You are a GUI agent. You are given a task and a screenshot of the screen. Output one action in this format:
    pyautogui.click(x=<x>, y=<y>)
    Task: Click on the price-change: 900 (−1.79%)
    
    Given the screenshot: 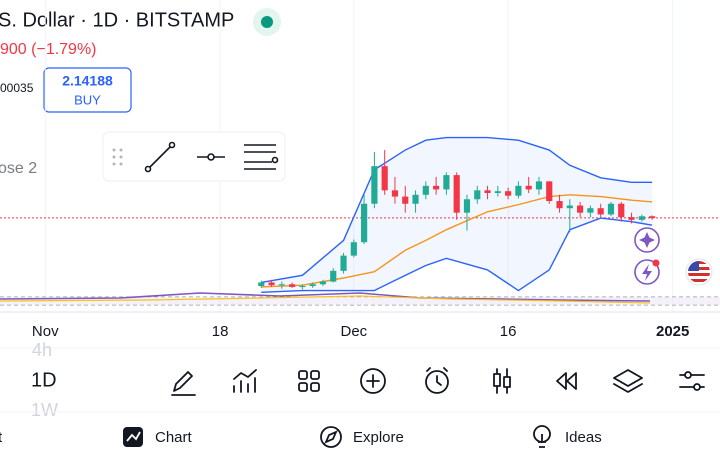 What is the action you would take?
    pyautogui.click(x=48, y=49)
    